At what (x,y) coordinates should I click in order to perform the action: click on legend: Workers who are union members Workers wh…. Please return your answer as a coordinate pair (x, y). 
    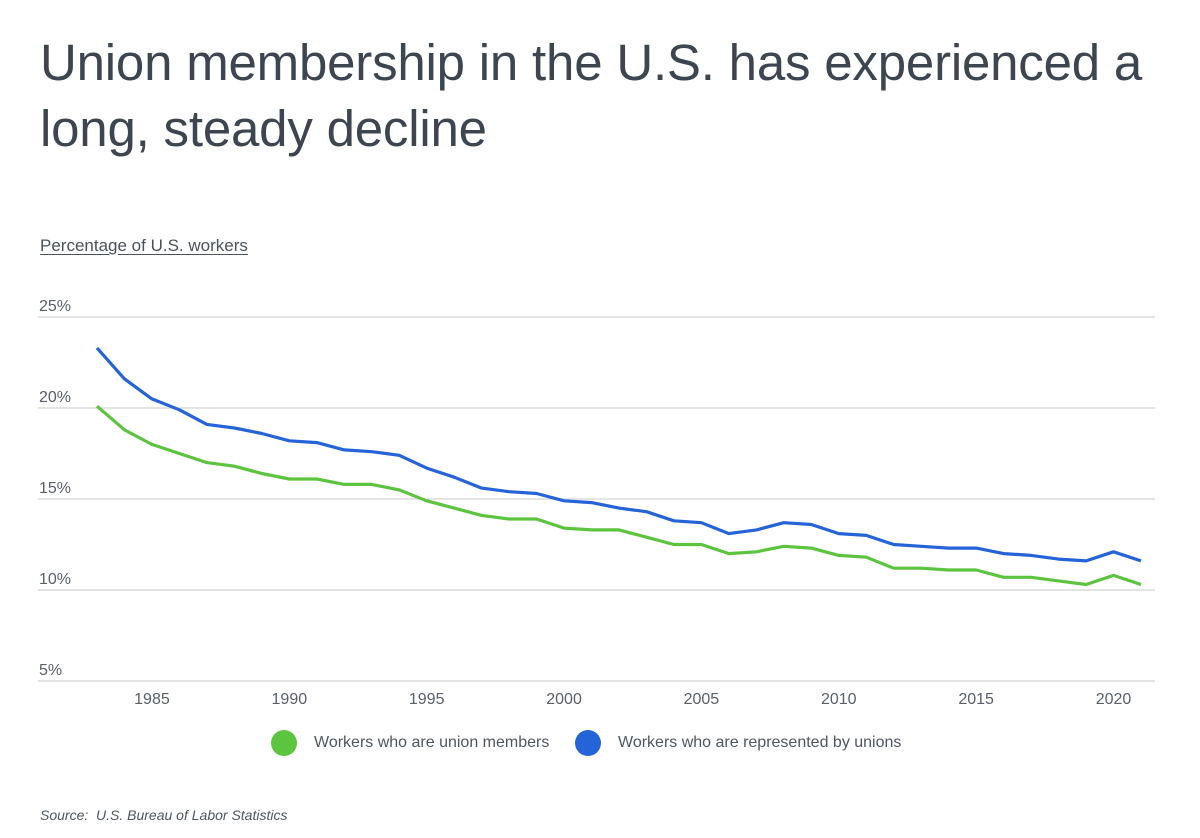
    Looking at the image, I should click on (600, 744).